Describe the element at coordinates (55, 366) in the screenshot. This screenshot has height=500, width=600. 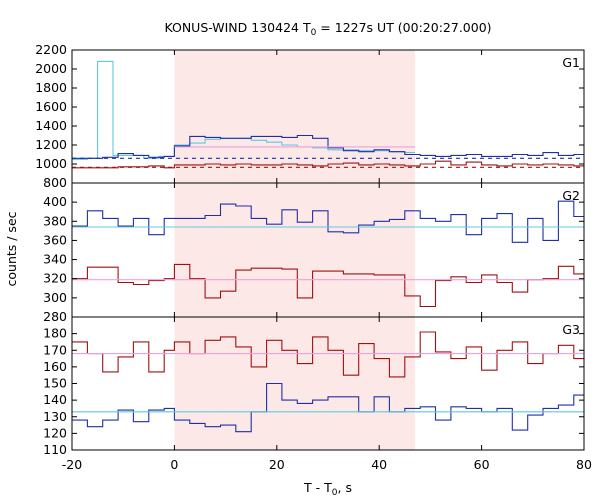
I see `y-tick-label: 160` at that location.